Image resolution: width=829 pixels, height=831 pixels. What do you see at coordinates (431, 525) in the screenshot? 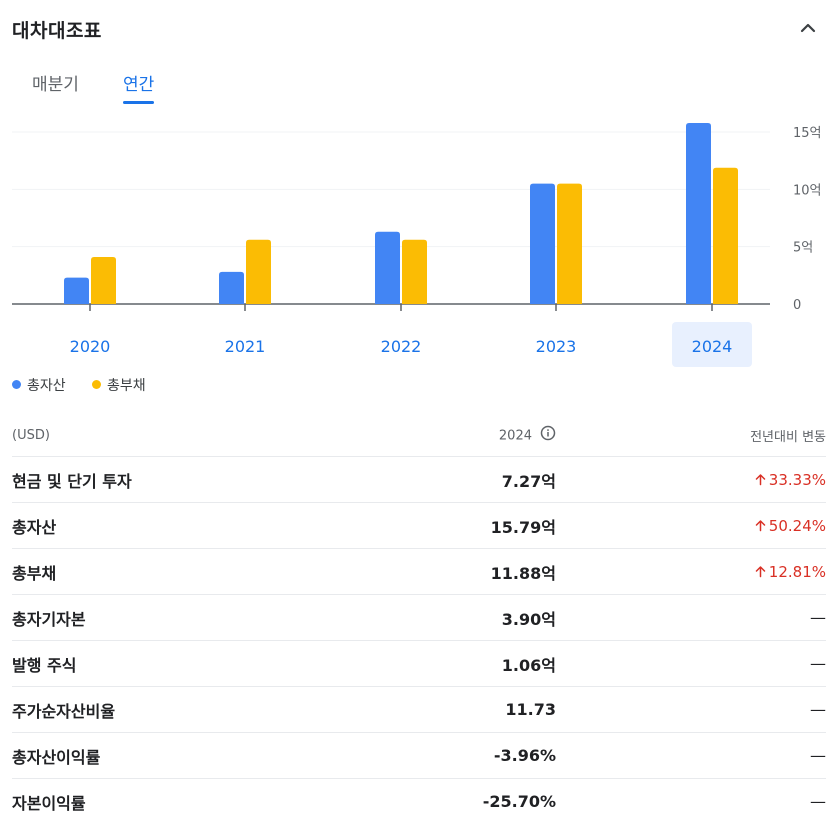
I see `row-value: 15.79억` at bounding box center [431, 525].